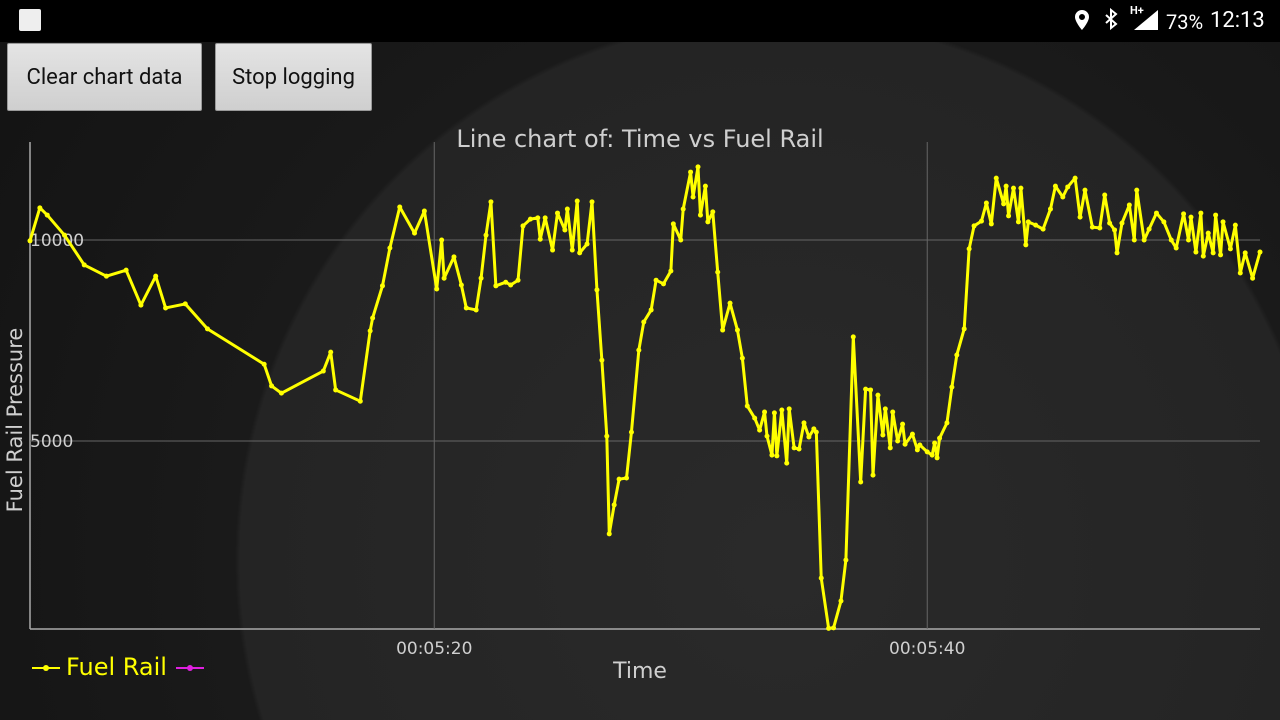 The image size is (1280, 720). I want to click on status-bar: H+ 73% 12:13, so click(640, 21).